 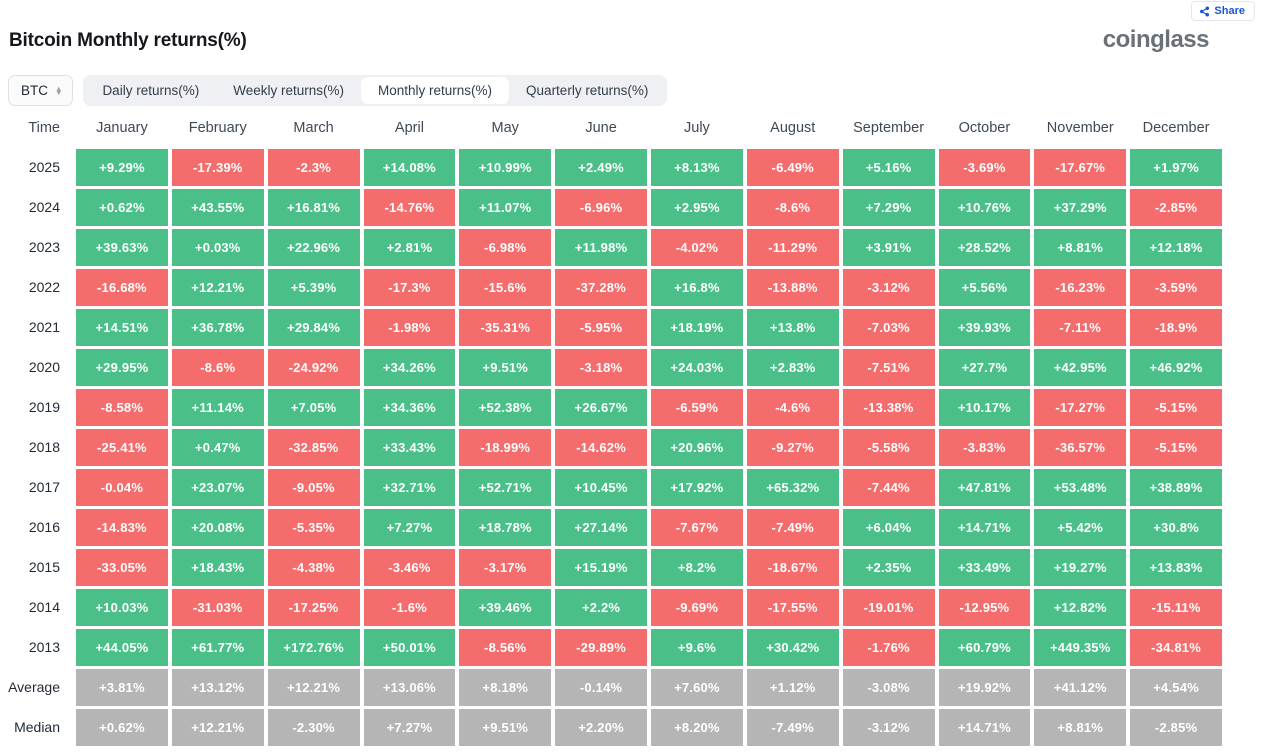 I want to click on tab-daily-returns: Daily returns(%), so click(x=150, y=90).